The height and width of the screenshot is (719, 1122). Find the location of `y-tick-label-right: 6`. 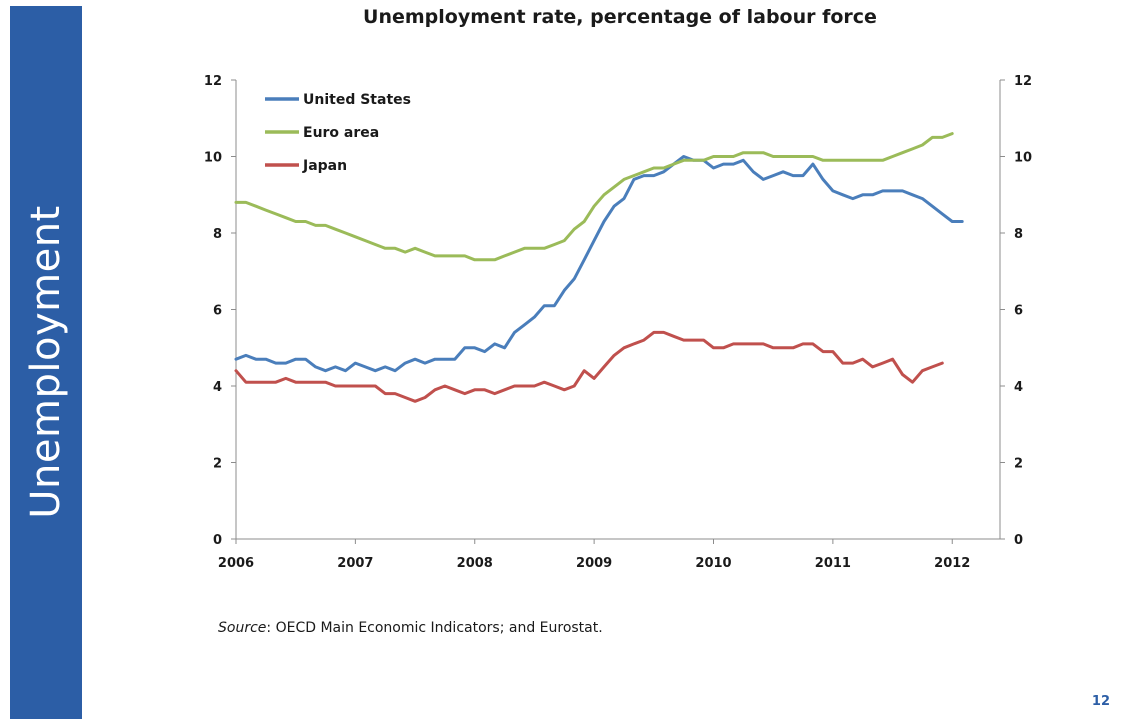

y-tick-label-right: 6 is located at coordinates (1018, 311).